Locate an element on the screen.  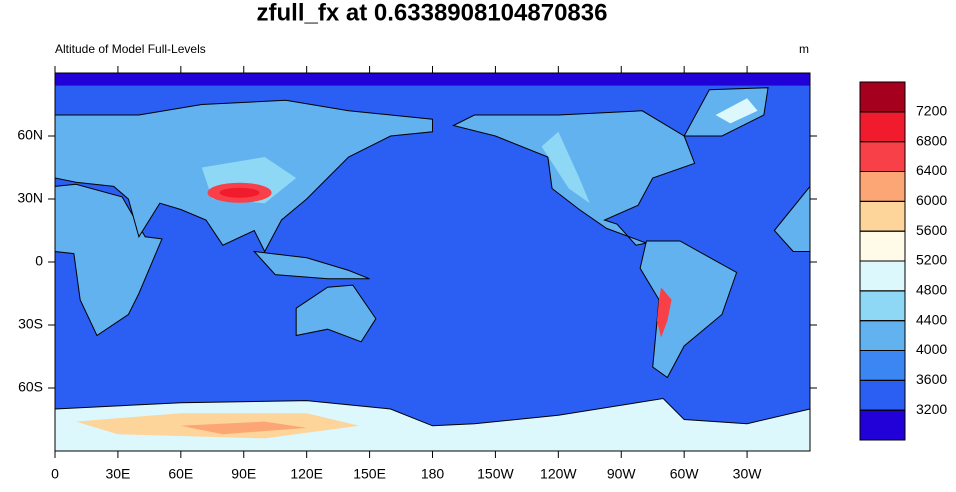
colorbar-label: 4000 is located at coordinates (931, 349).